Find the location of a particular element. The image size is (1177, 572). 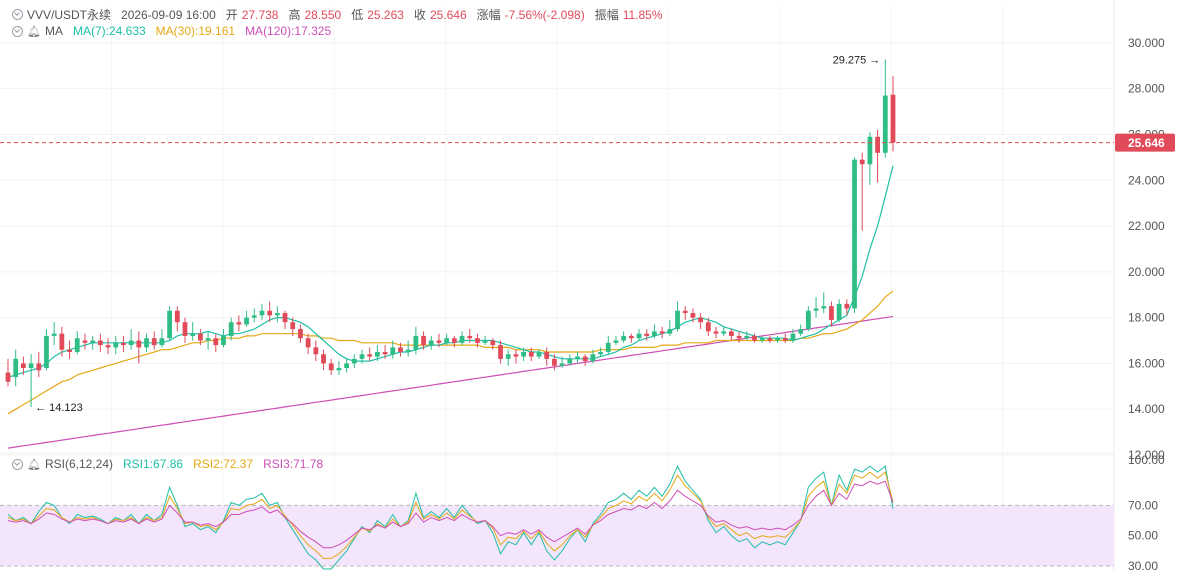

rsi-tick-label: 100.00 is located at coordinates (1146, 460).